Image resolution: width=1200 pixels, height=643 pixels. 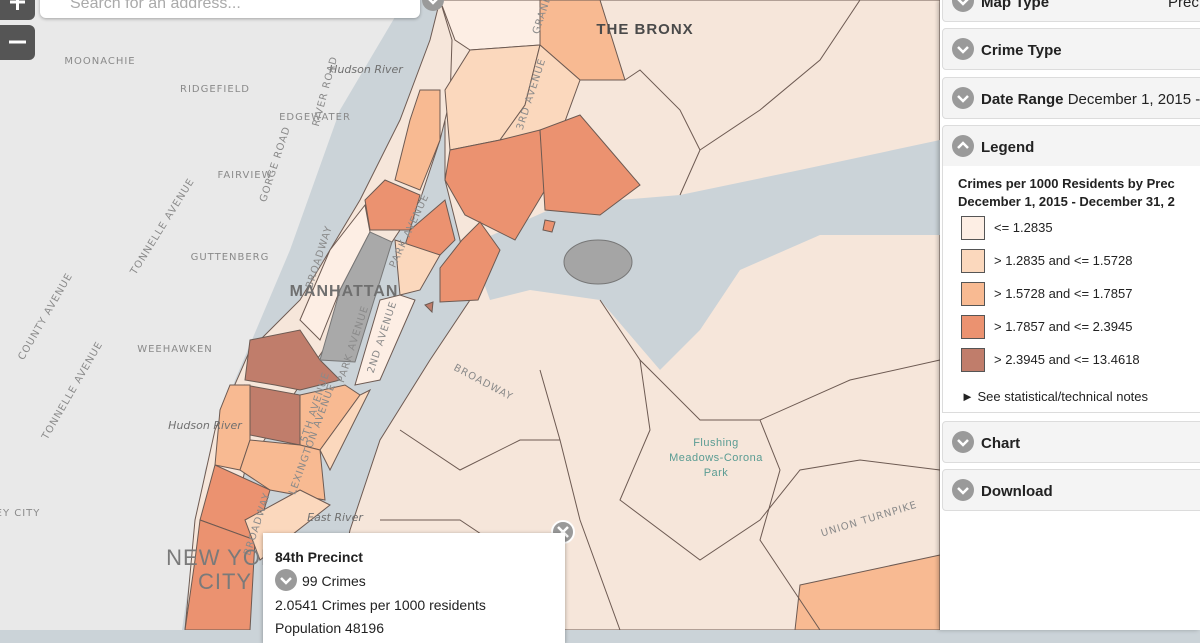 I want to click on crime-type-section: Crime Type, so click(x=1071, y=49).